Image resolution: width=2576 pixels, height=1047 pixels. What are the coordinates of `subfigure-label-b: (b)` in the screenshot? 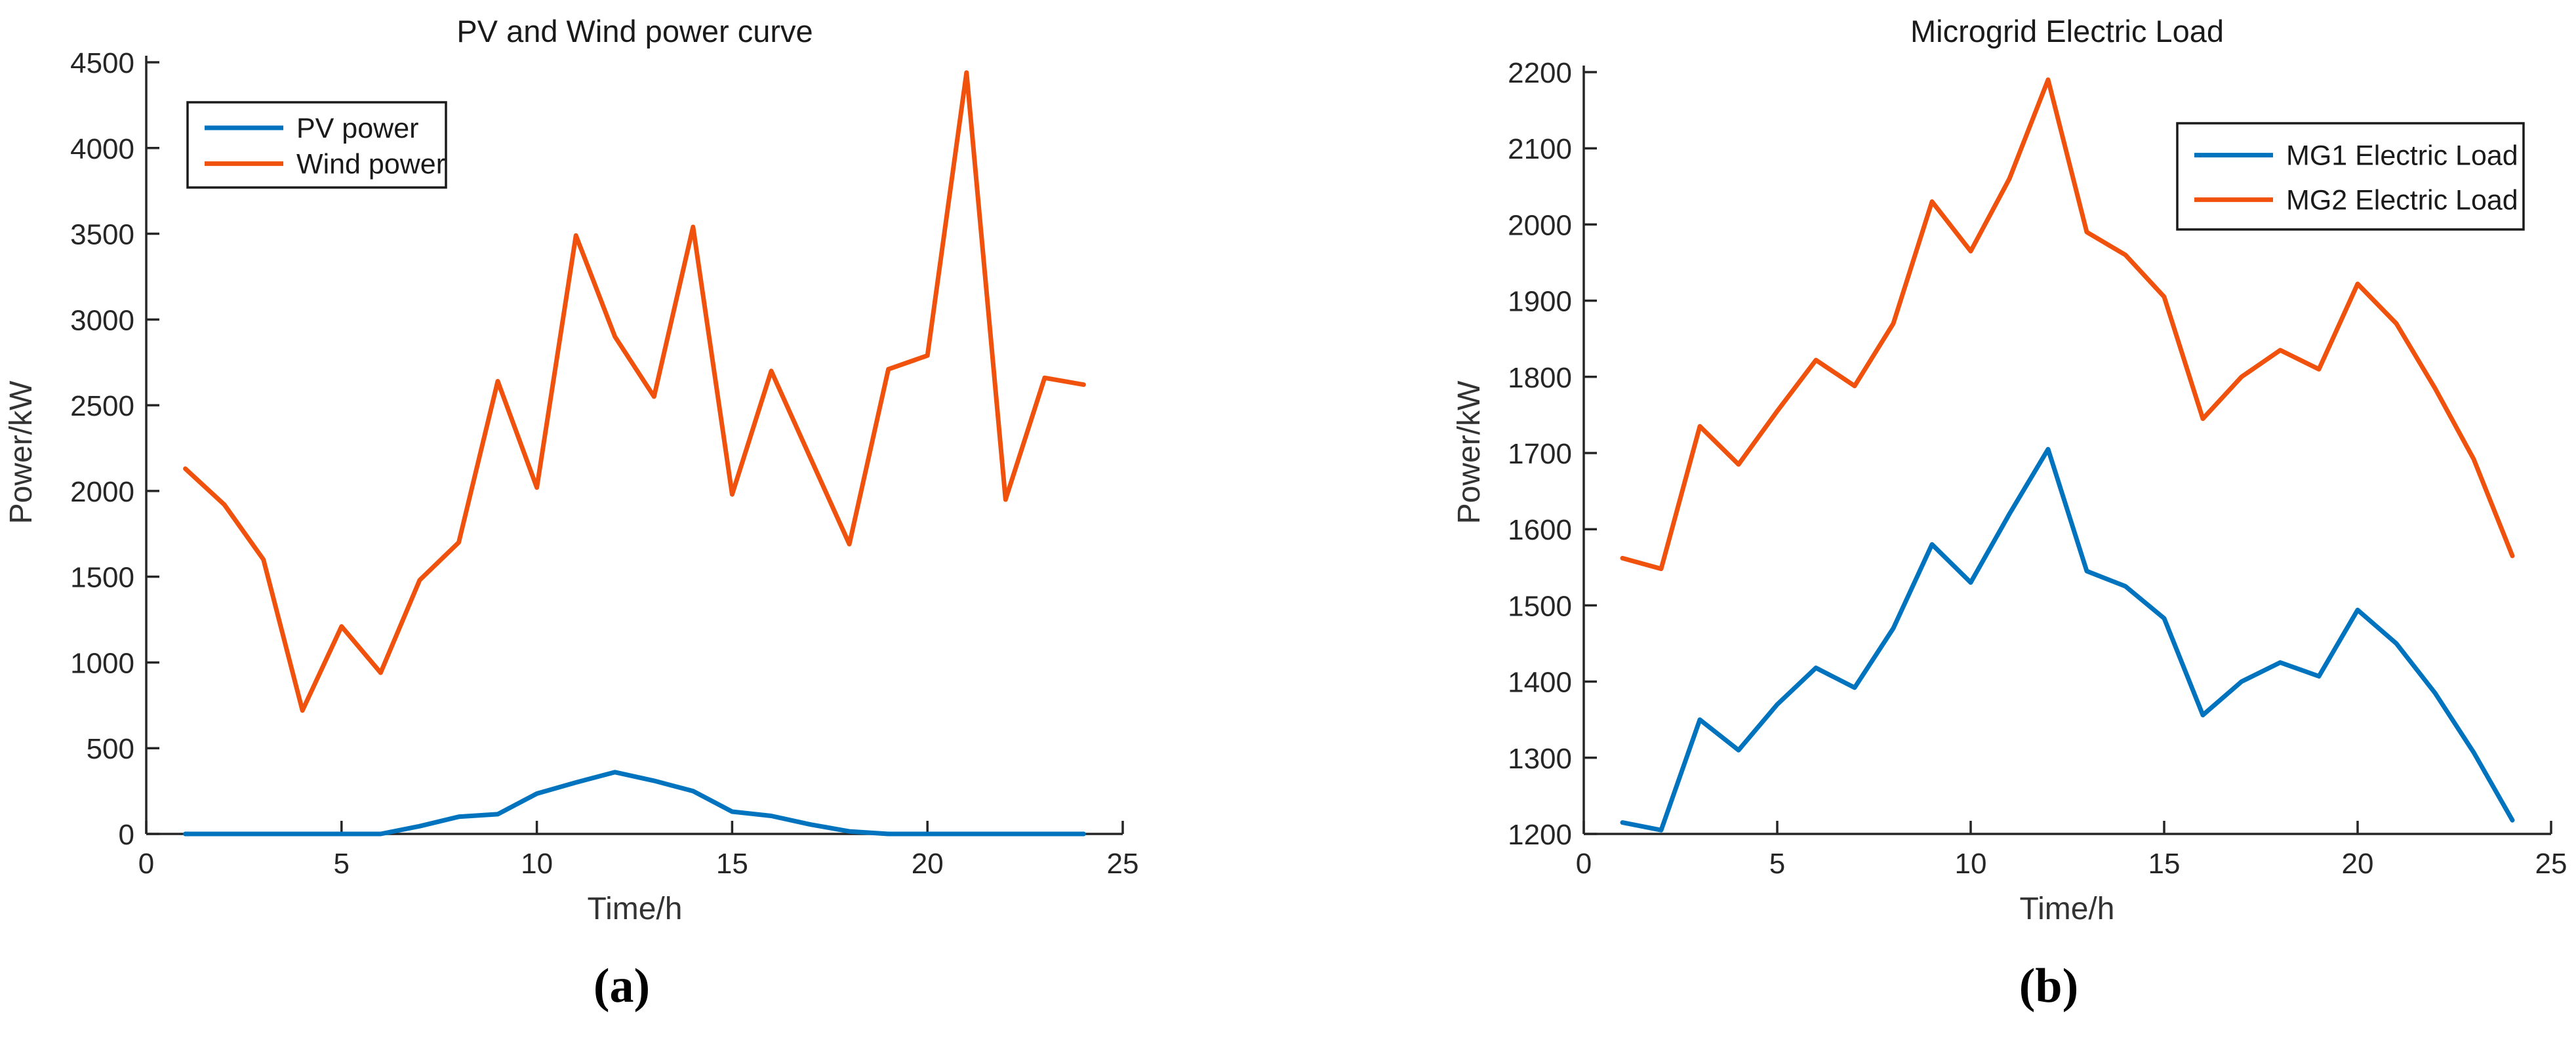 It's located at (2049, 986).